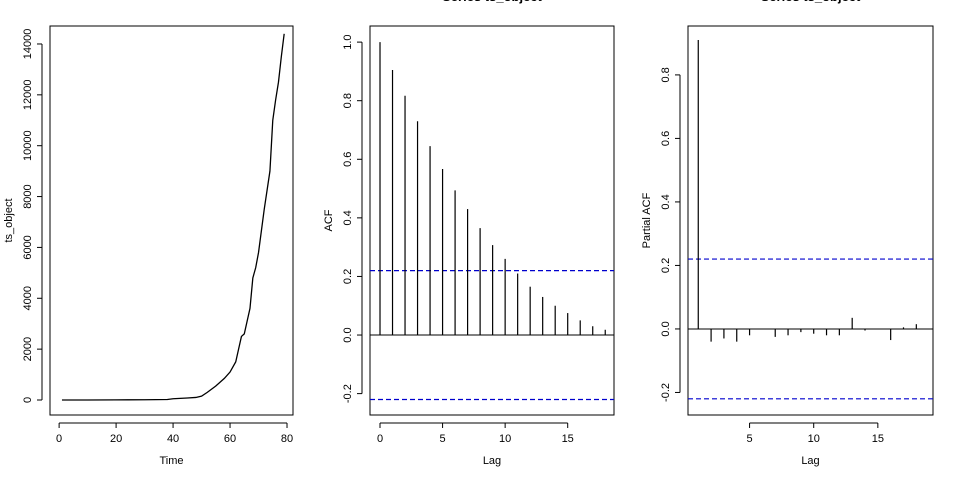  I want to click on y-tick-label: 2000, so click(28, 349).